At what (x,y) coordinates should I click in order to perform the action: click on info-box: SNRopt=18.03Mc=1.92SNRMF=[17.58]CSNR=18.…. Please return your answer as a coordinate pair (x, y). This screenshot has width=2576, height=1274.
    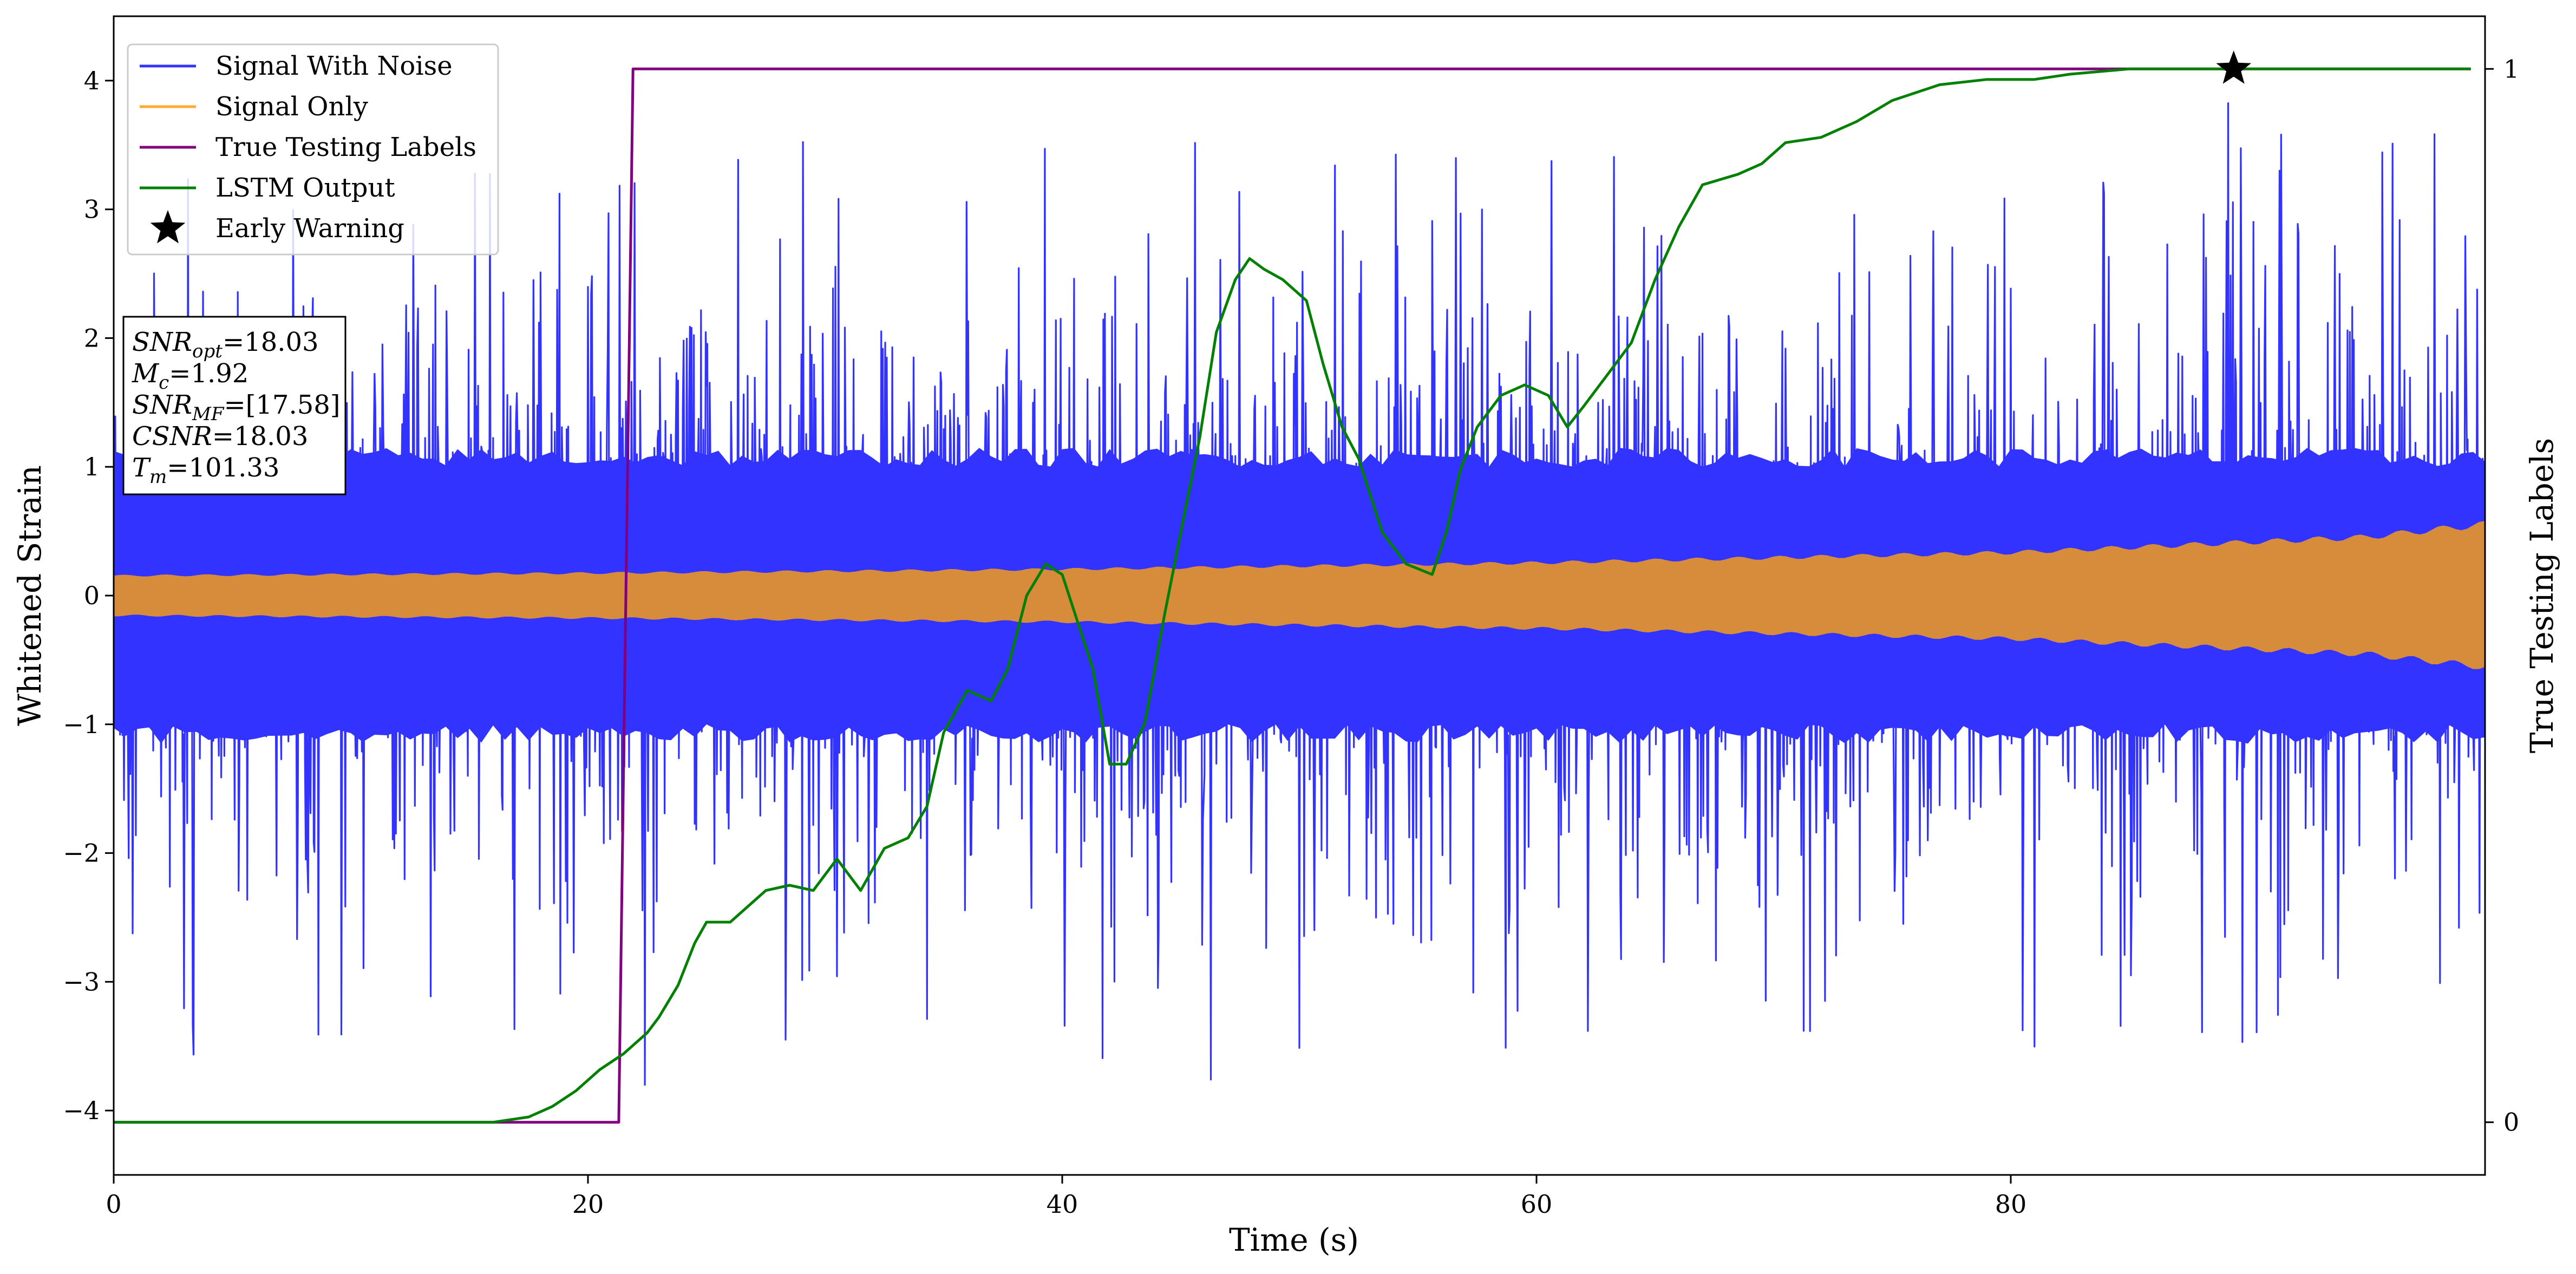
    Looking at the image, I should click on (234, 405).